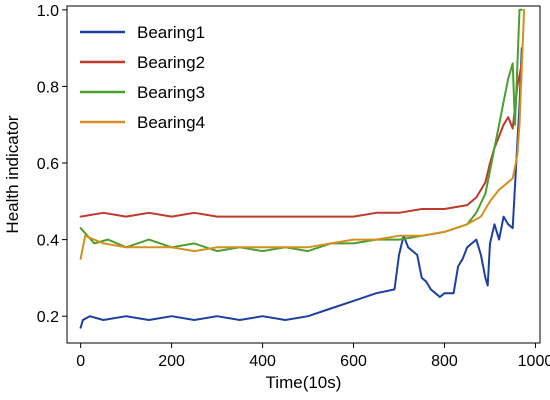 The width and height of the screenshot is (550, 400). I want to click on legend-label-bearing1: Bearing1, so click(171, 32).